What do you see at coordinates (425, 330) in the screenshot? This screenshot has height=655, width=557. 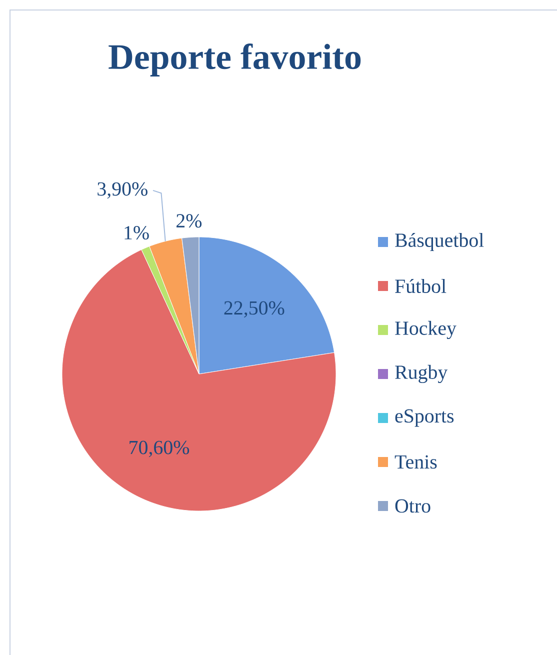 I see `legend-label: Hockey` at bounding box center [425, 330].